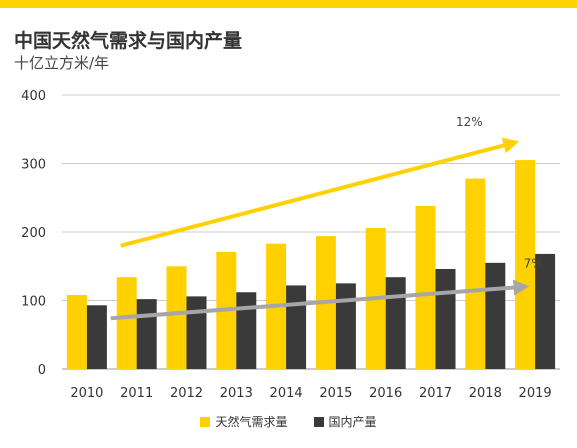 The height and width of the screenshot is (448, 577). What do you see at coordinates (33, 96) in the screenshot?
I see `y-tick-label: 400` at bounding box center [33, 96].